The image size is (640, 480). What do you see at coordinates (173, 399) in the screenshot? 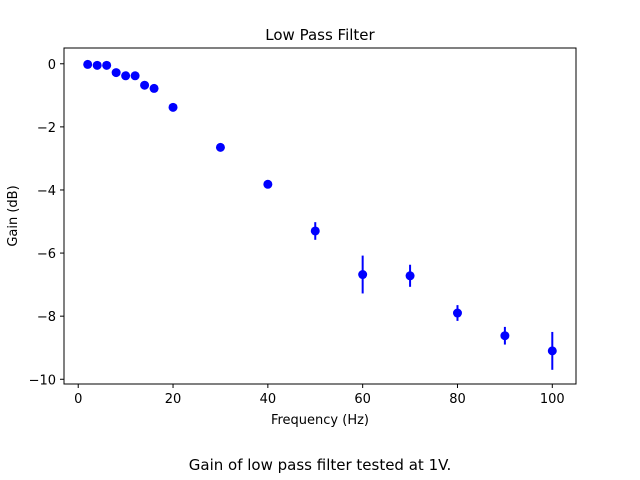
I see `x-tick-label: 20` at bounding box center [173, 399].